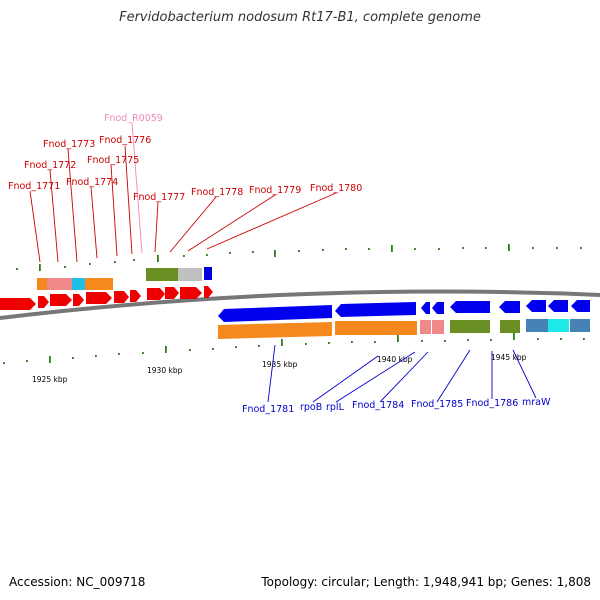 The image size is (600, 600). What do you see at coordinates (509, 357) in the screenshot?
I see `scale-label-1945: 1945 kbp` at bounding box center [509, 357].